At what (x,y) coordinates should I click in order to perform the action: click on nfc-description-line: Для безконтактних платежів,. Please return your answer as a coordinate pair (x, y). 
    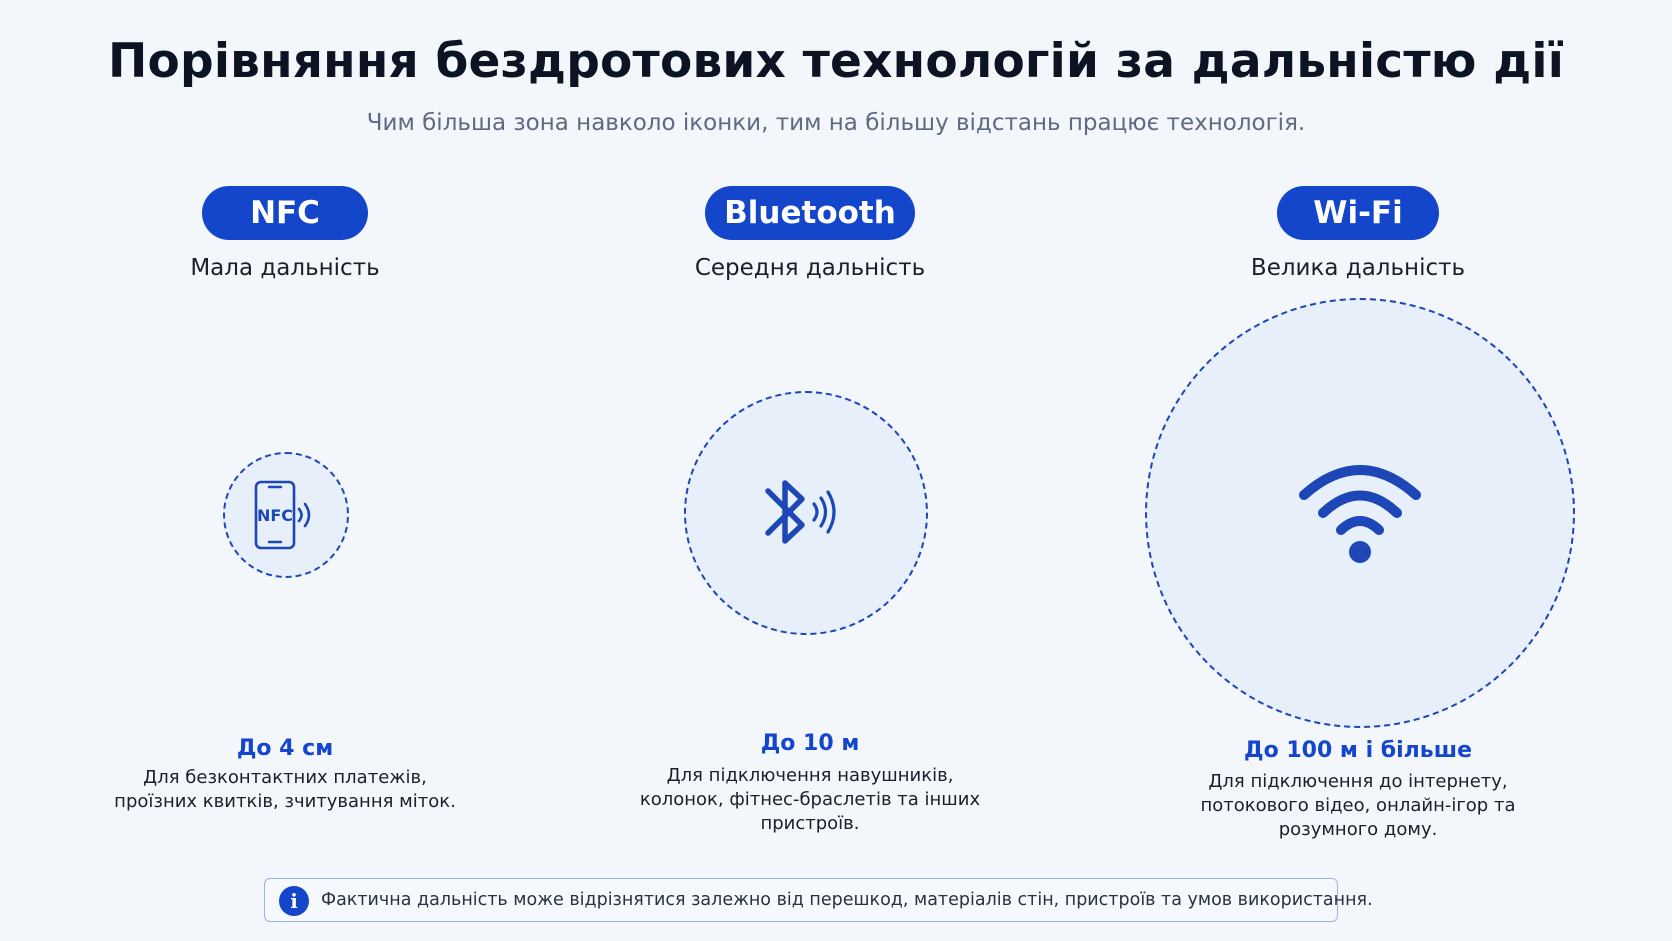
    Looking at the image, I should click on (285, 777).